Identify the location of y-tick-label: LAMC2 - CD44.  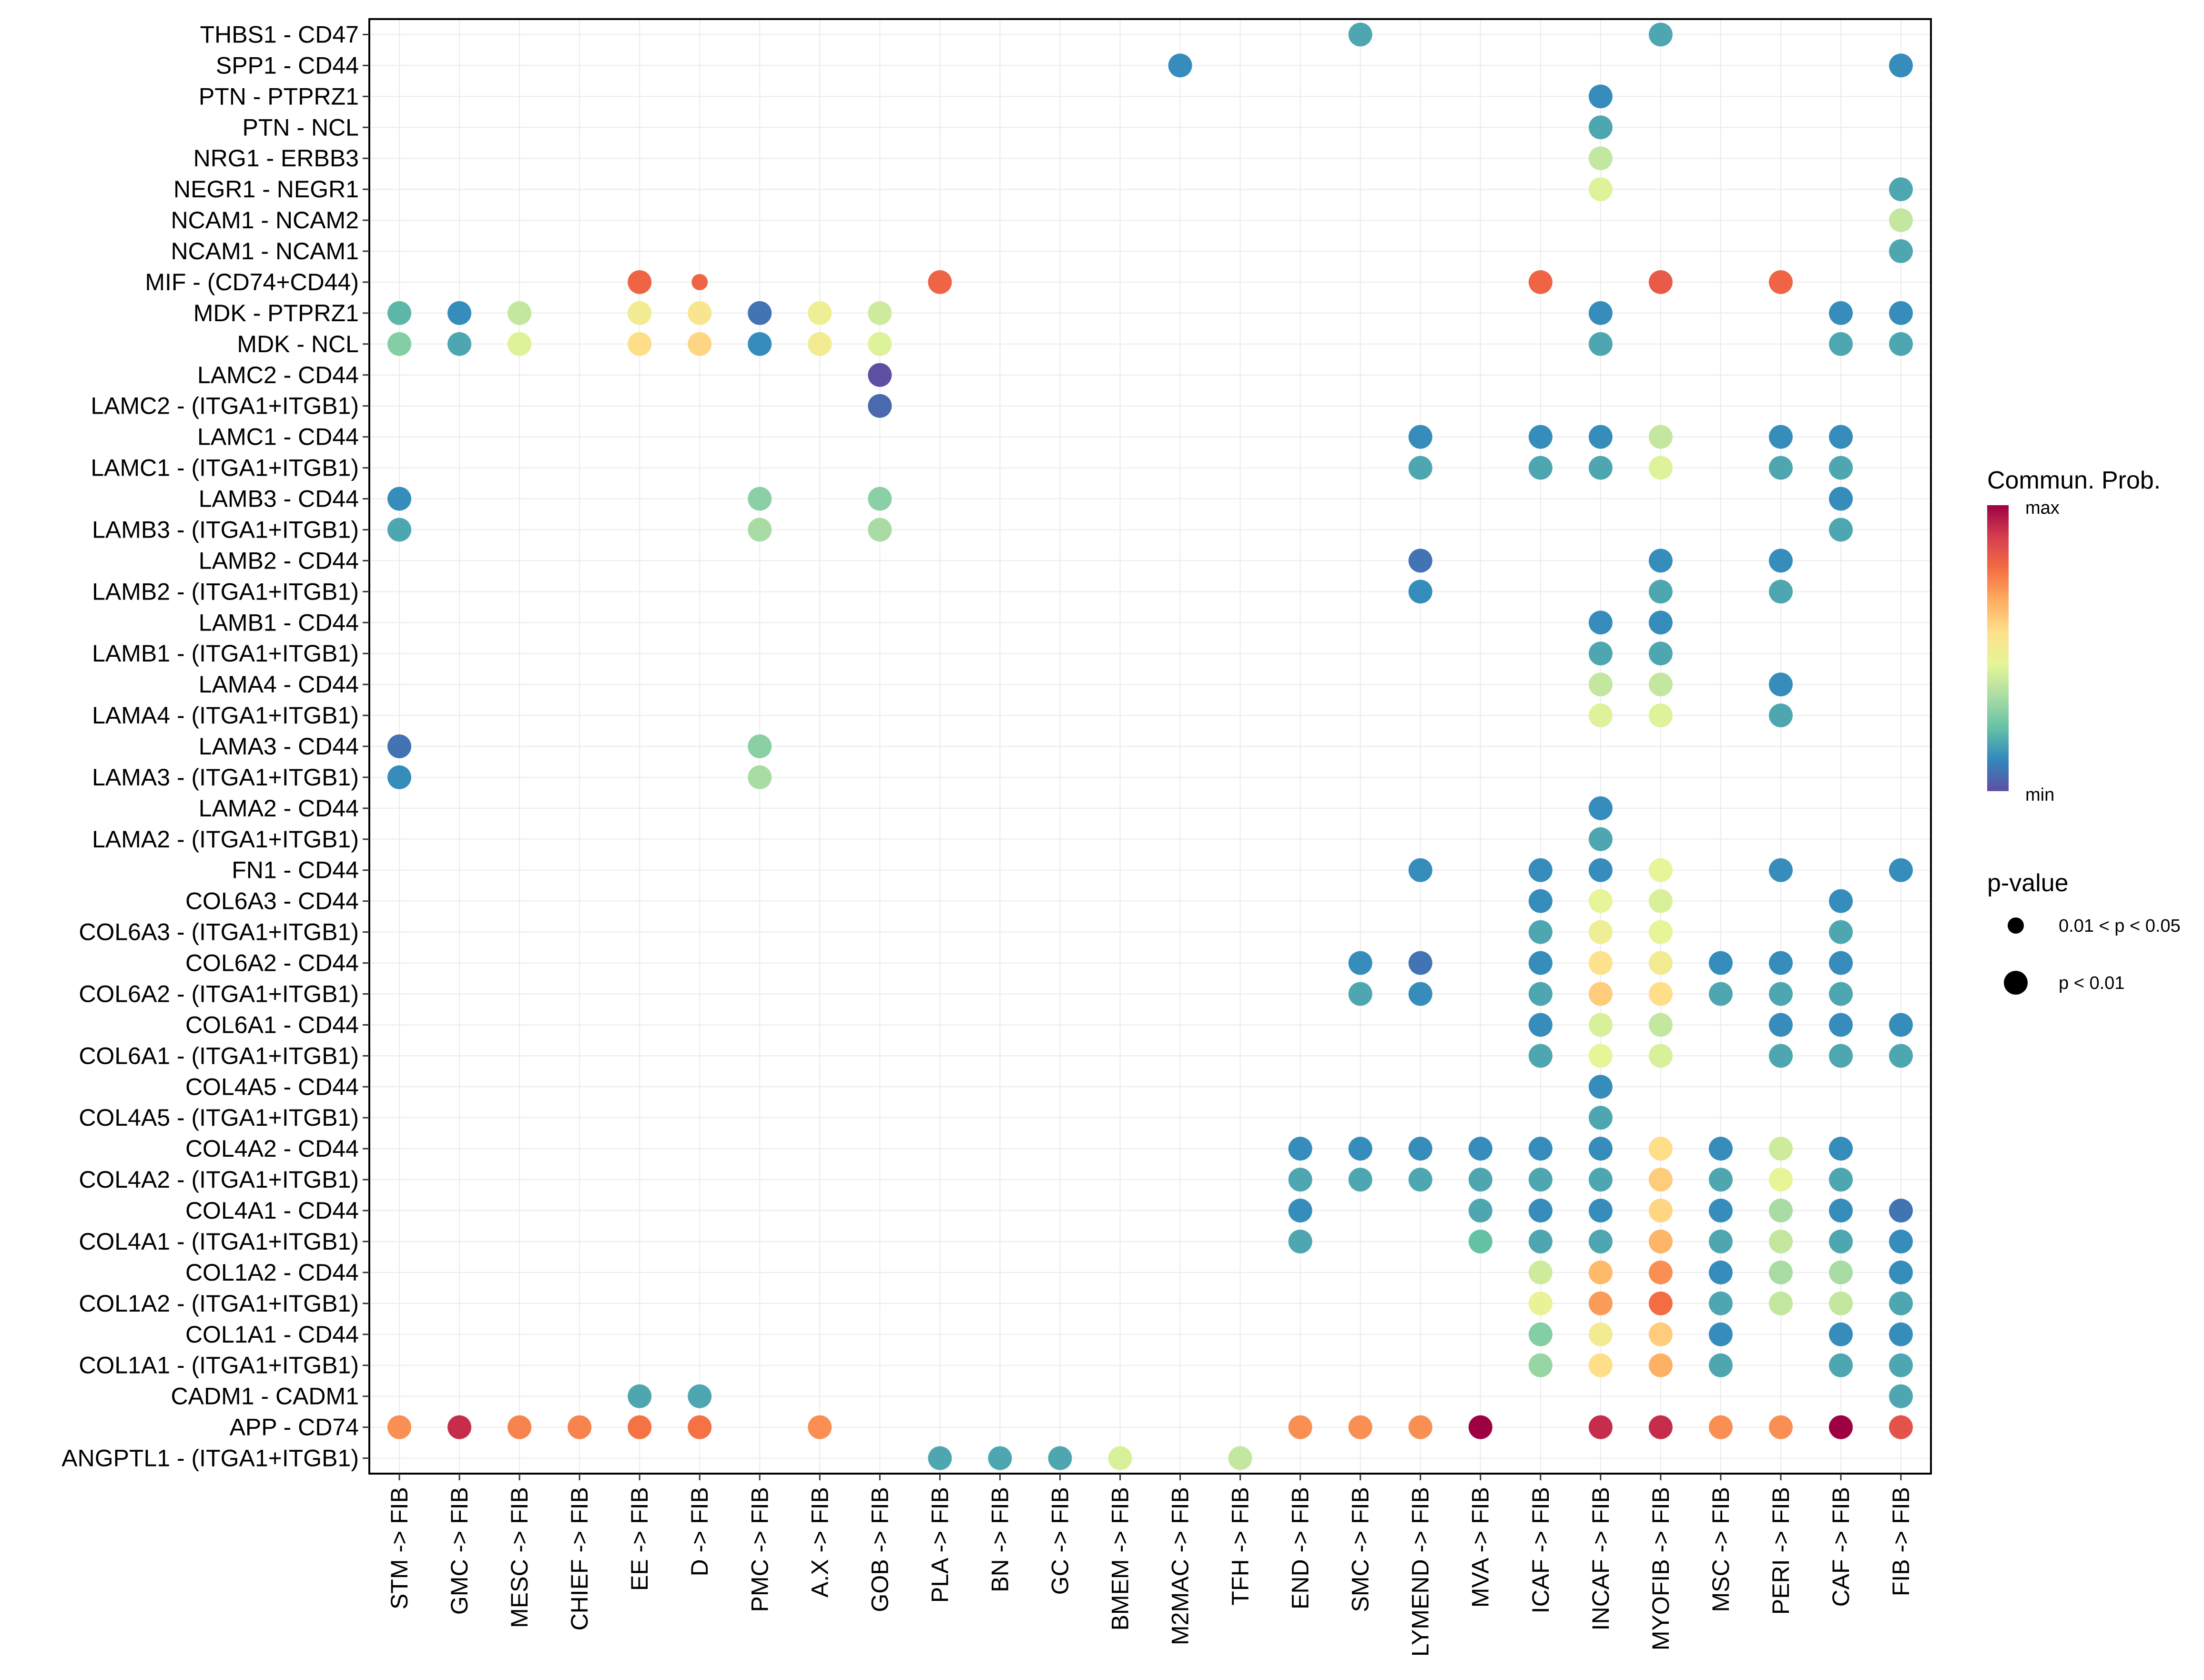
(278, 375).